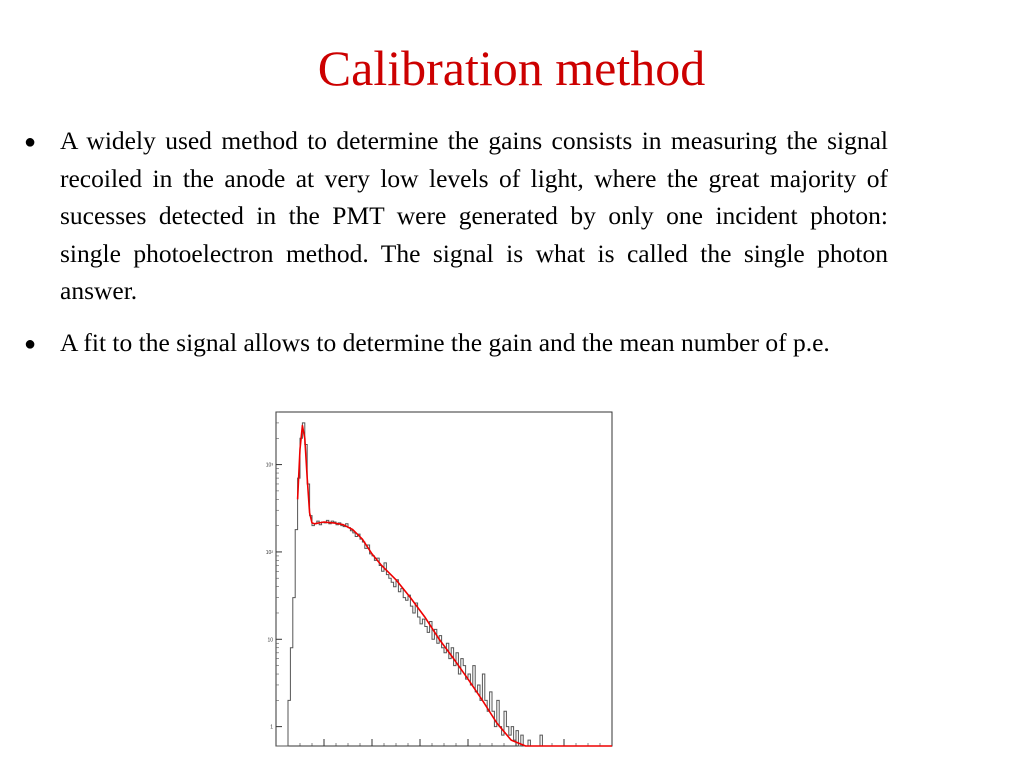 Image resolution: width=1023 pixels, height=767 pixels. Describe the element at coordinates (454, 585) in the screenshot. I see `fit-curve-series` at that location.